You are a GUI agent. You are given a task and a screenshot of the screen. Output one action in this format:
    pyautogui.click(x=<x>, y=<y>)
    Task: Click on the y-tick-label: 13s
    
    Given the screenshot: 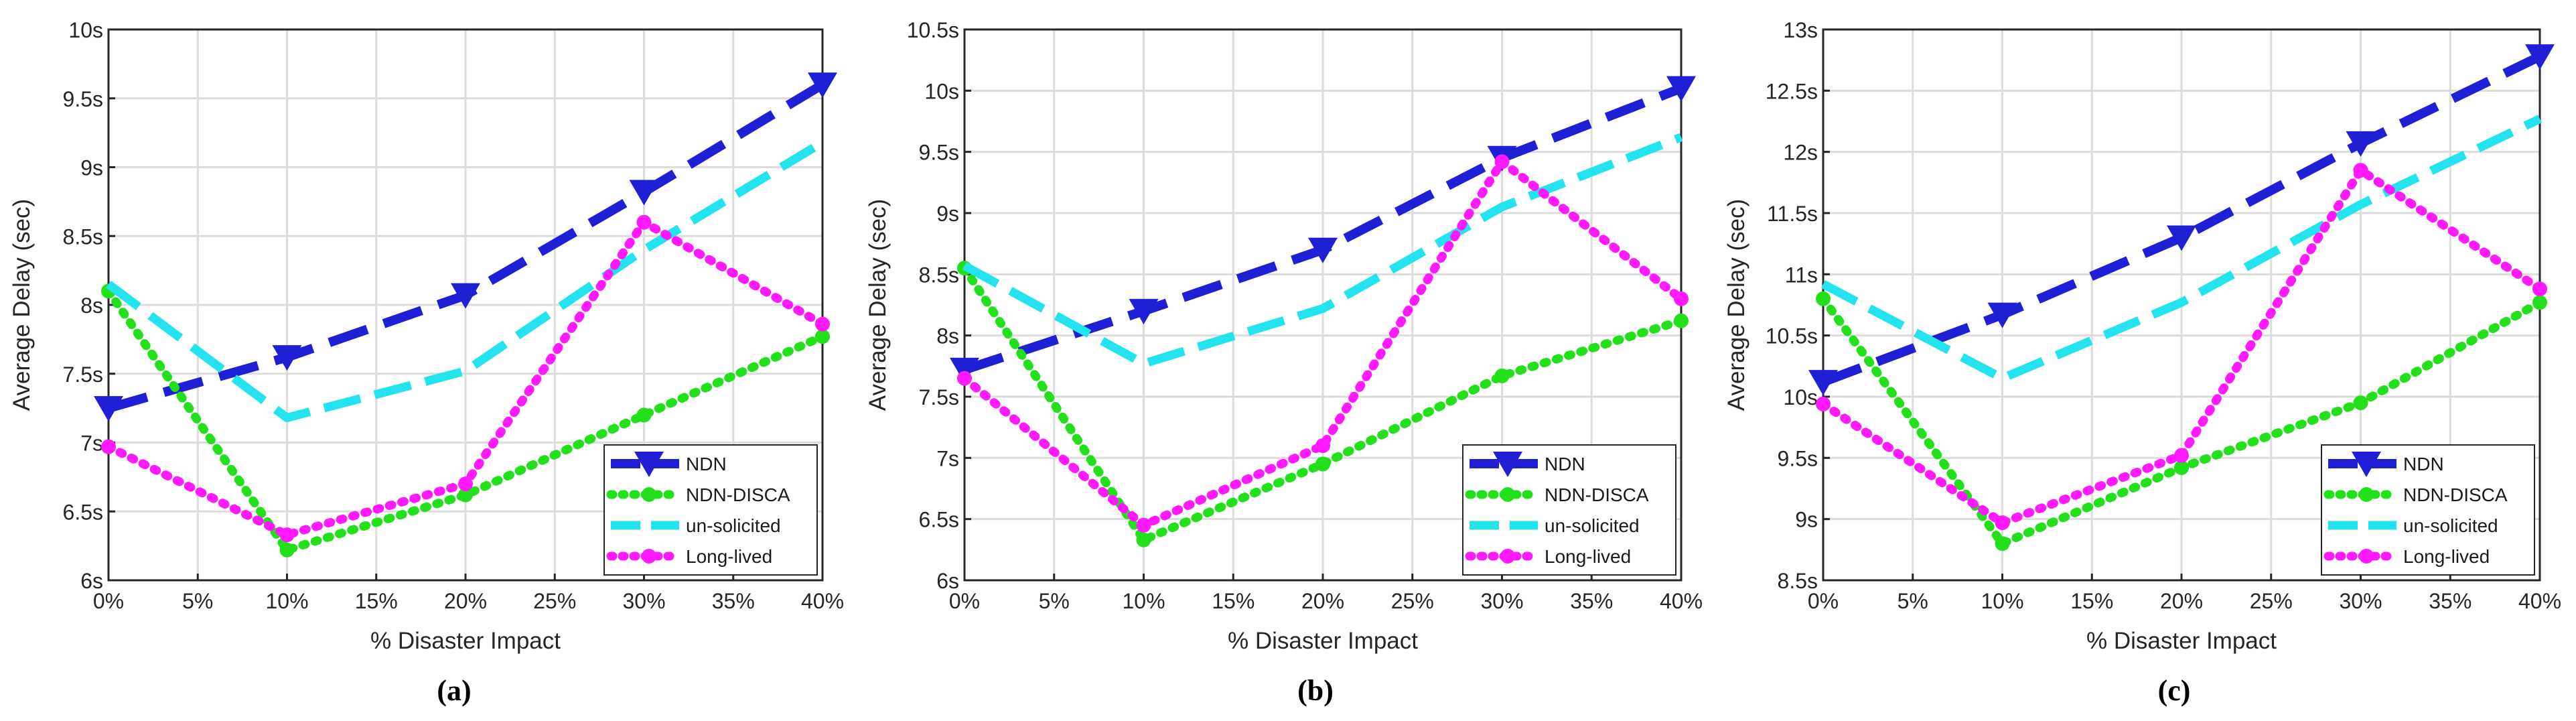 What is the action you would take?
    pyautogui.click(x=1800, y=30)
    